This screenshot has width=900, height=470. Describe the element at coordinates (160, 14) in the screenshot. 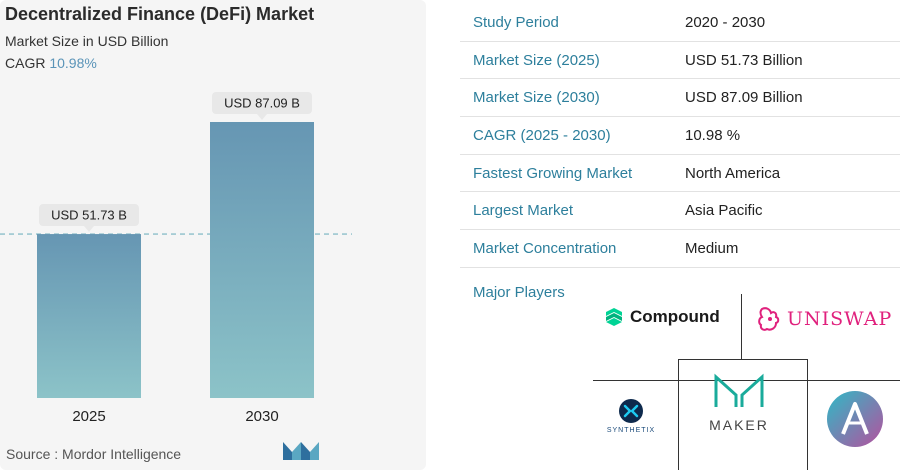

I see `chart-title: Decentralized Finance (DeFi) Market` at that location.